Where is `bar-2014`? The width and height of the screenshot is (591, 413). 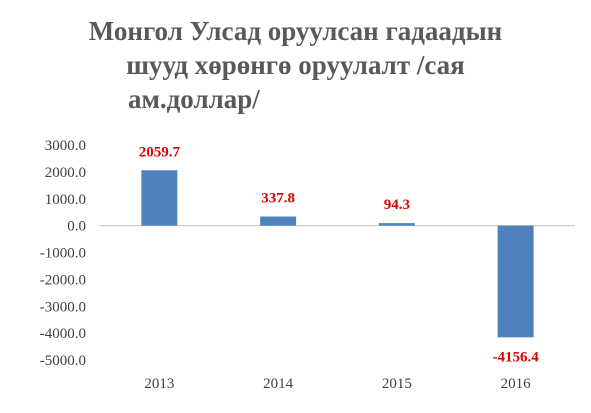
bar-2014 is located at coordinates (278, 221).